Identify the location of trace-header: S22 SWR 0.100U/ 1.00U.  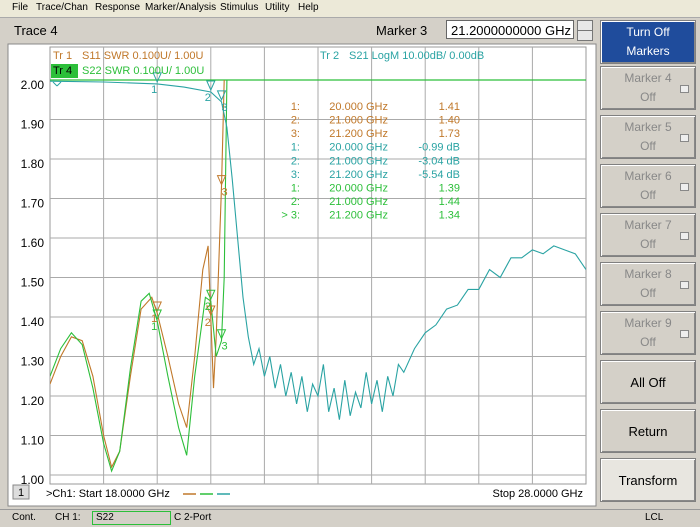
(143, 71).